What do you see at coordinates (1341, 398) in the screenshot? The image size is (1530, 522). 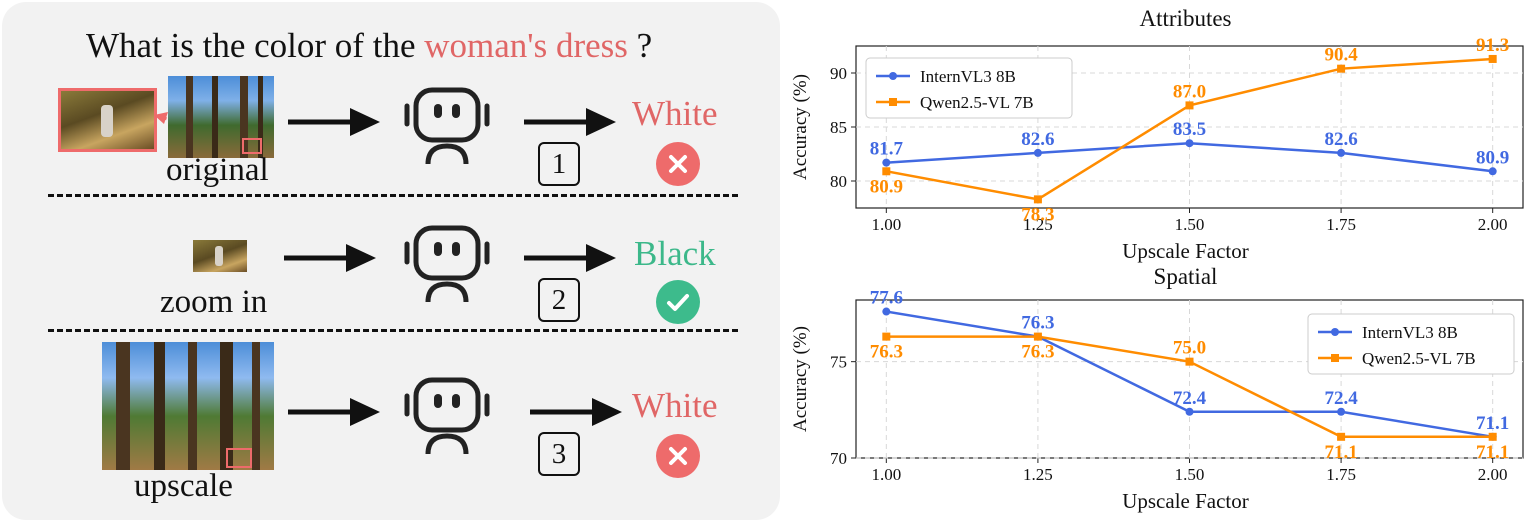 I see `data-label: 72.4` at bounding box center [1341, 398].